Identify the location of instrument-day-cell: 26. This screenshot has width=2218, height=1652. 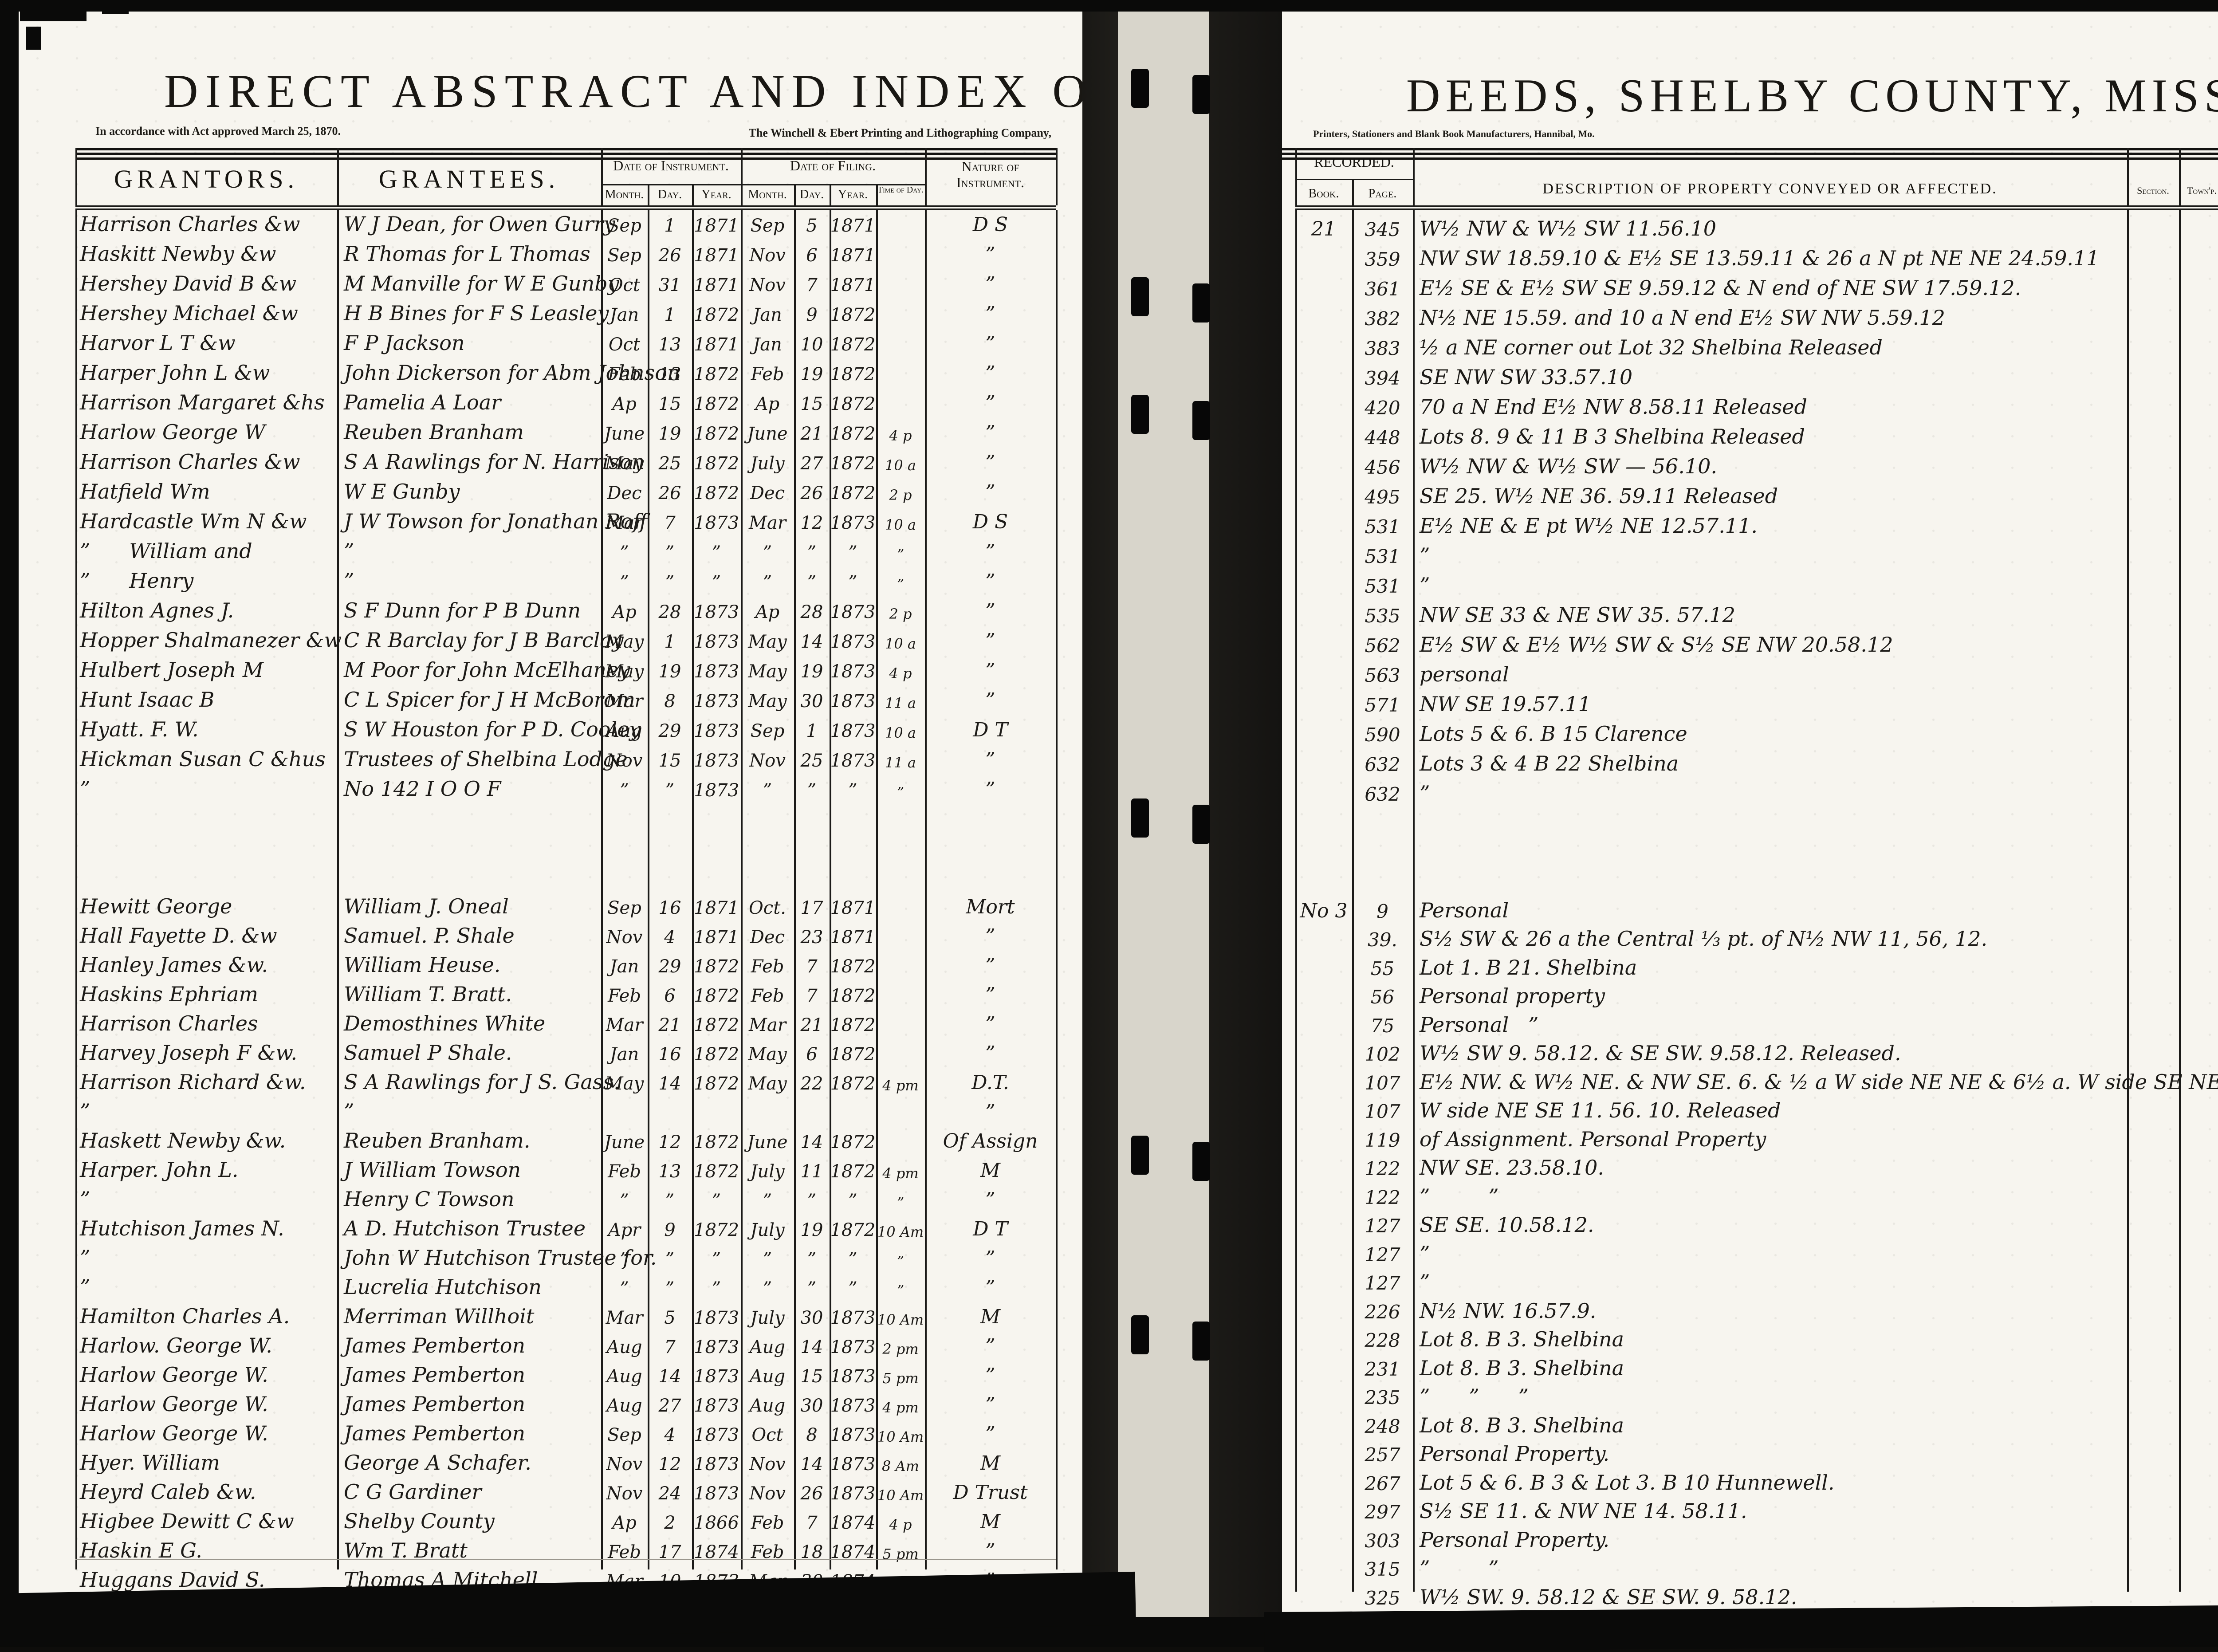
(669, 256).